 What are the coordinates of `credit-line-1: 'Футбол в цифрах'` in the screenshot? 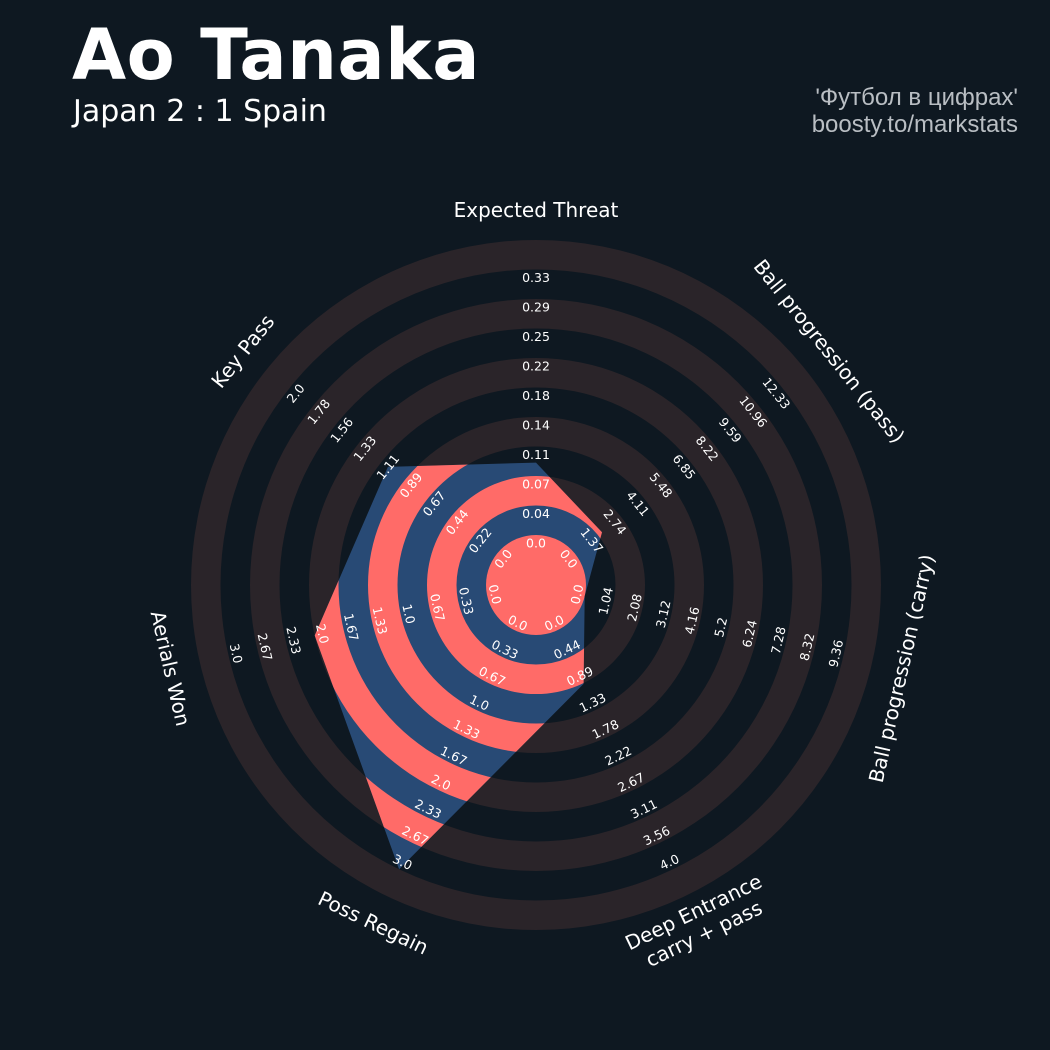 It's located at (916, 97).